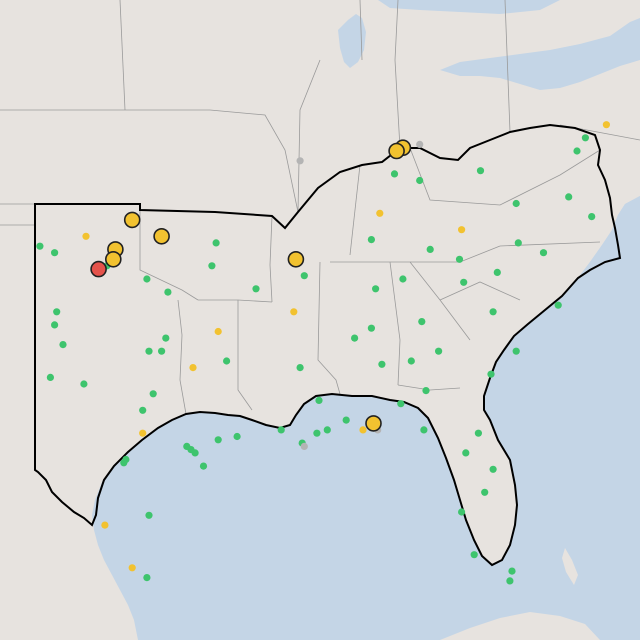 Image resolution: width=640 pixels, height=640 pixels. Describe the element at coordinates (570, 566) in the screenshot. I see `bahamas-island` at that location.